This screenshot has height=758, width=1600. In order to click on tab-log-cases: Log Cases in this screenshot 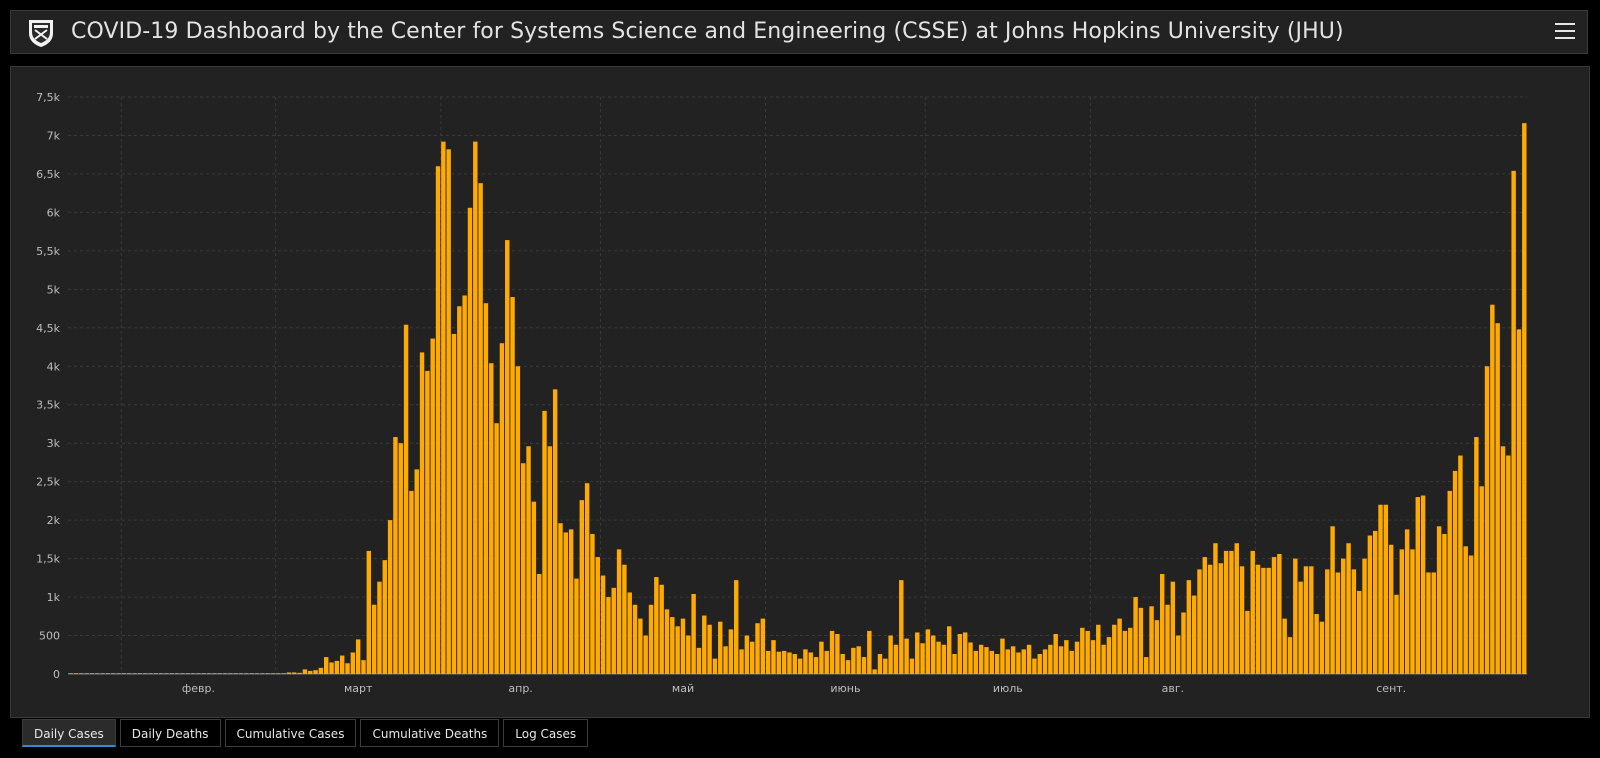, I will do `click(546, 733)`.